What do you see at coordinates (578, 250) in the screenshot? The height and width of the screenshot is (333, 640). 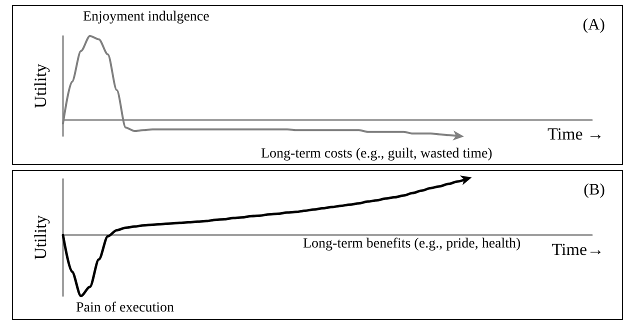 I see `x-axis-title: Time→` at bounding box center [578, 250].